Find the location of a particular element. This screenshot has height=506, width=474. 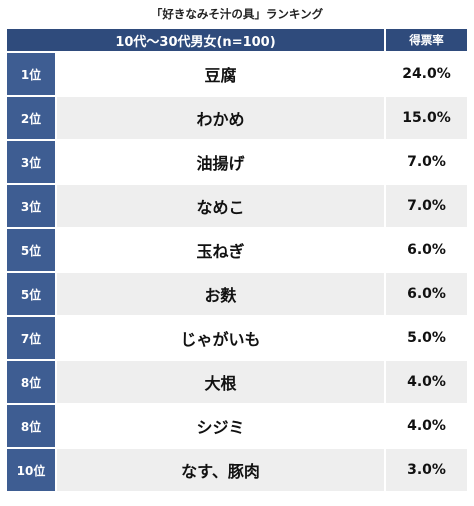

header-score-label: 得票率 is located at coordinates (426, 40).